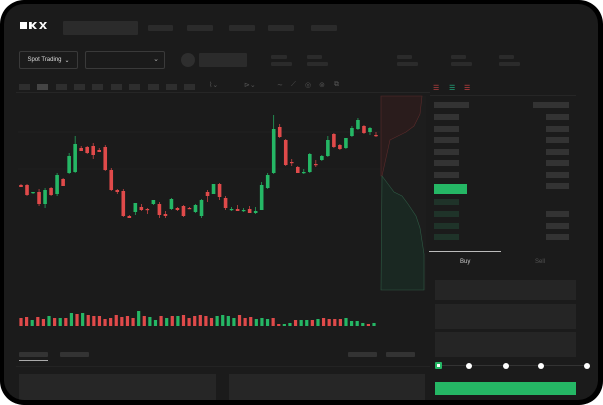 This screenshot has height=405, width=603. What do you see at coordinates (42, 87) in the screenshot?
I see `interval-button-active` at bounding box center [42, 87].